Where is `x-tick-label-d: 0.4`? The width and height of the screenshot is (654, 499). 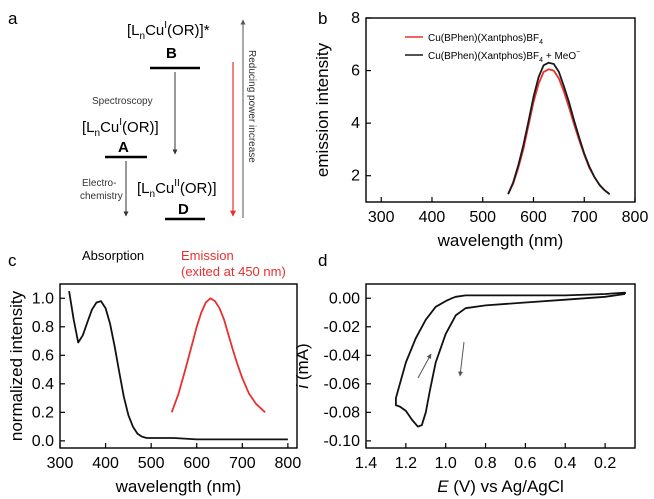 x-tick-label-d: 0.4 is located at coordinates (565, 463).